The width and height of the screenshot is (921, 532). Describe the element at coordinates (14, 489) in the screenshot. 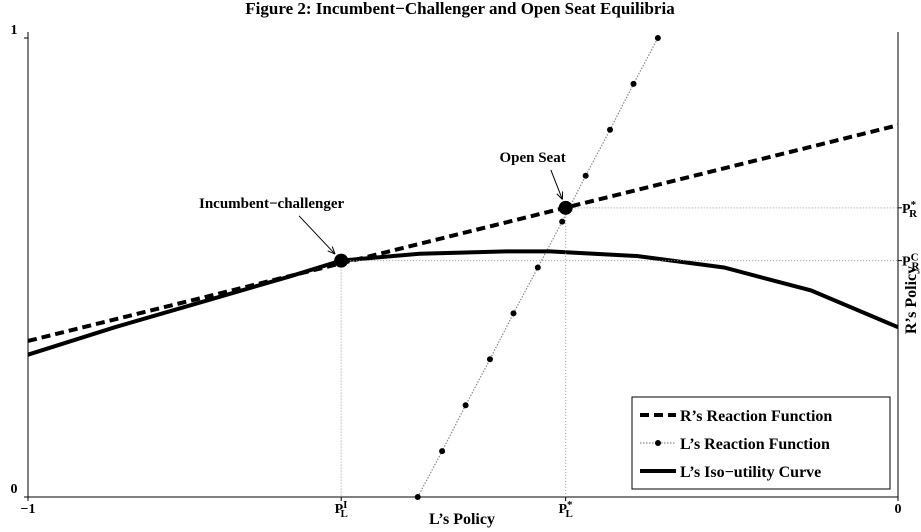

I see `y-tick-label: 0` at that location.